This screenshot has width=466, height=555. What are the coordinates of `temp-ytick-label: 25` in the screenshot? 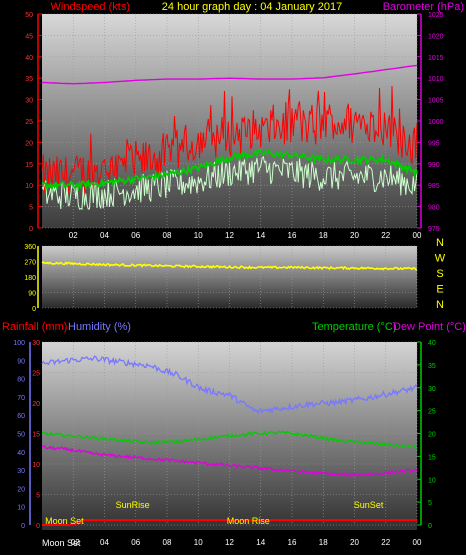 It's located at (432, 412).